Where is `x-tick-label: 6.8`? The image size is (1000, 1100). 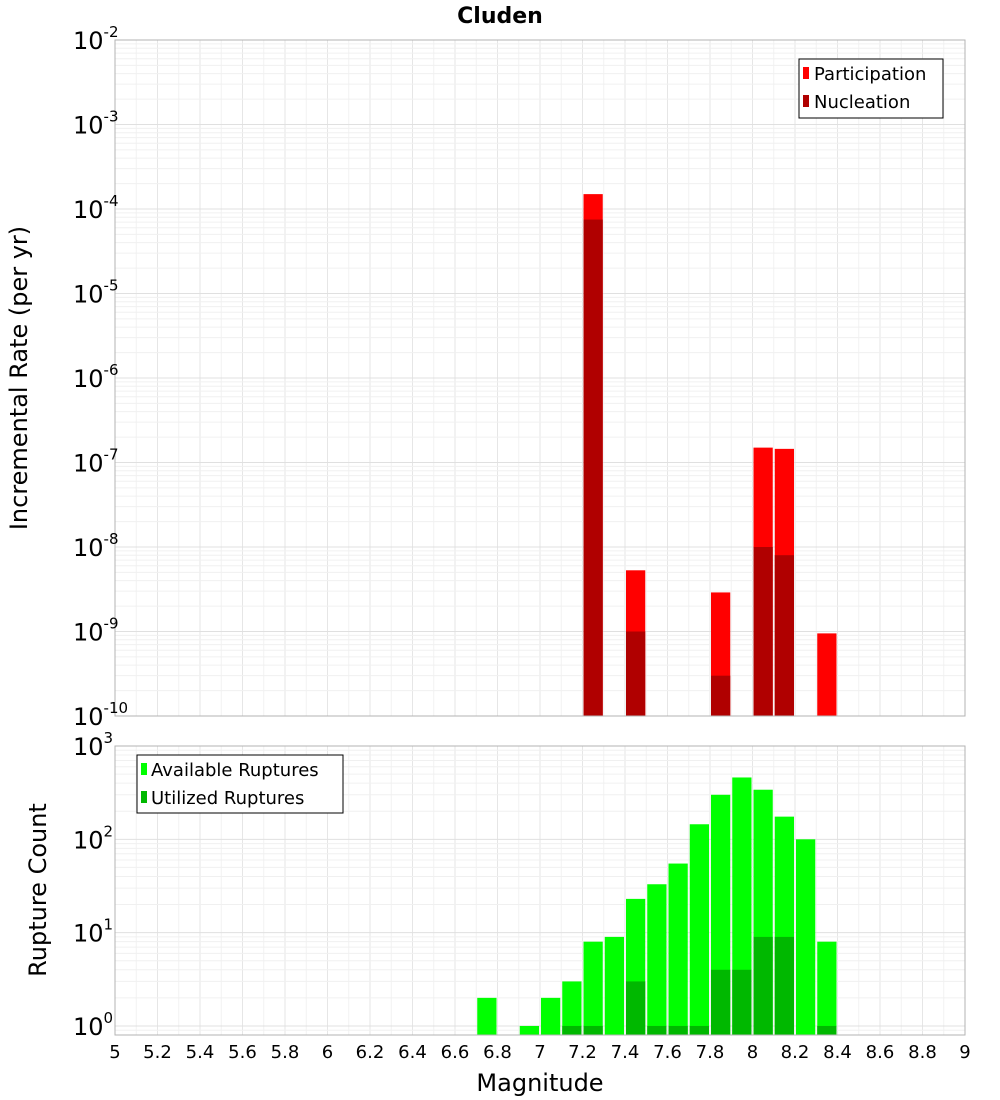
x-tick-label: 6.8 is located at coordinates (497, 1052).